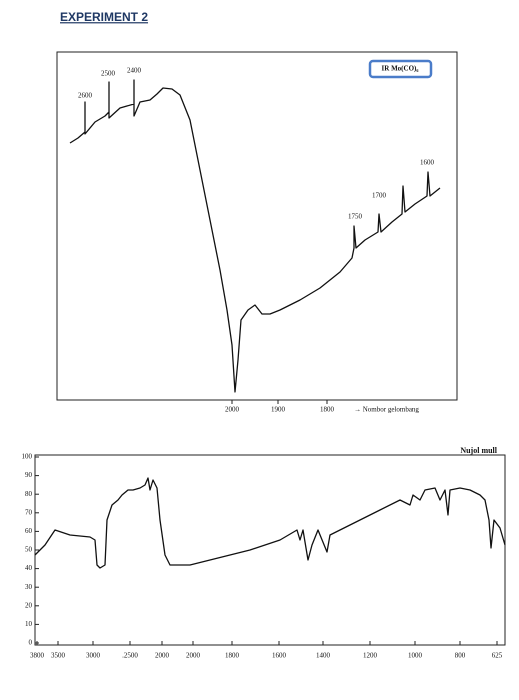  I want to click on x-axis-label: → Nombor gelombang, so click(386, 410).